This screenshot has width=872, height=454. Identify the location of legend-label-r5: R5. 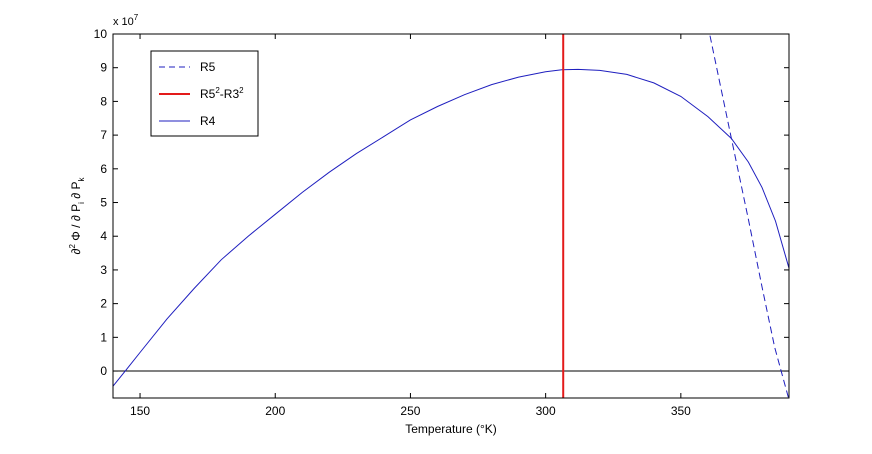
(208, 67).